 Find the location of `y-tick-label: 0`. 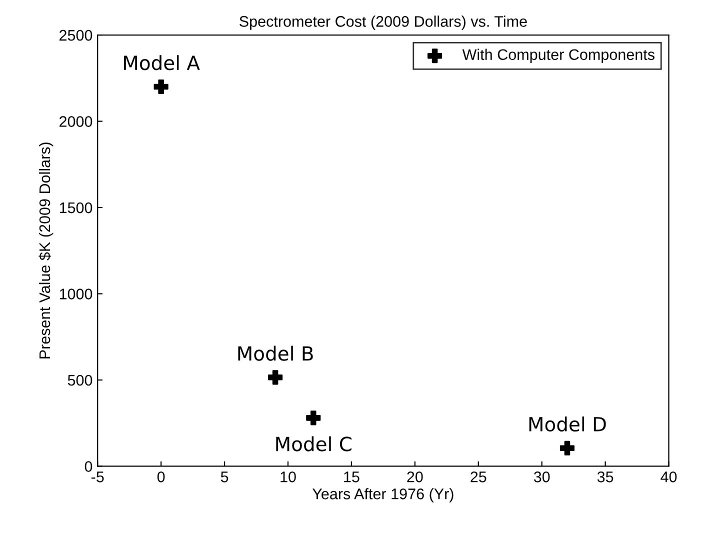

y-tick-label: 0 is located at coordinates (88, 466).